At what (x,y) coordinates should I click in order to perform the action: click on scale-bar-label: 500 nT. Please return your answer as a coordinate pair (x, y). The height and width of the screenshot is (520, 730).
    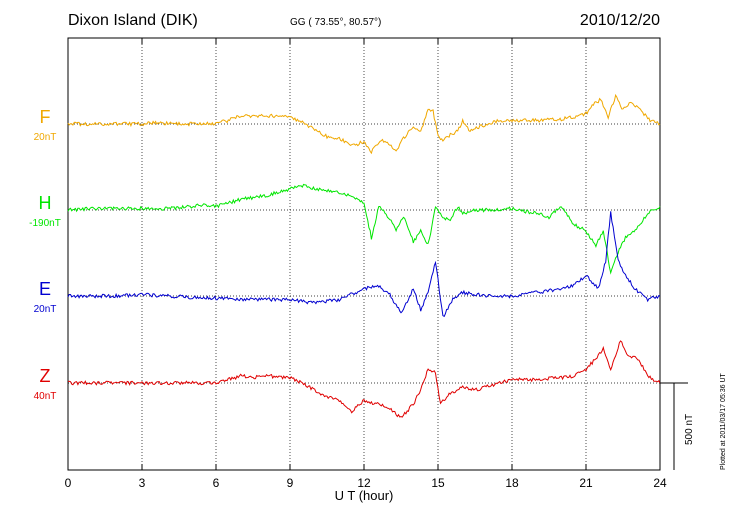
    Looking at the image, I should click on (689, 429).